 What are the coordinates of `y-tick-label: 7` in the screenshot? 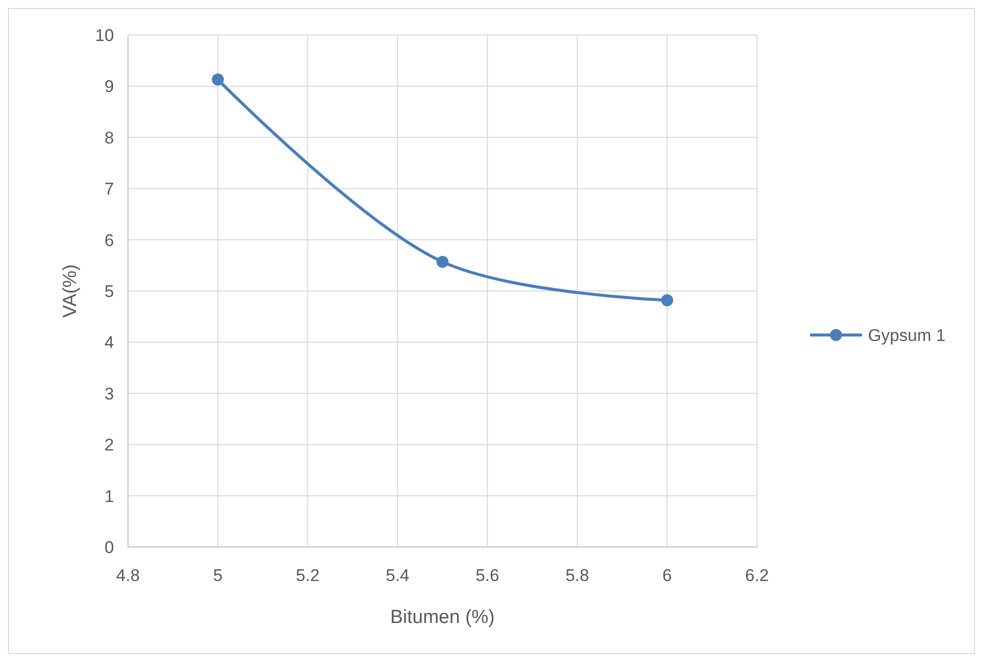 It's located at (109, 189).